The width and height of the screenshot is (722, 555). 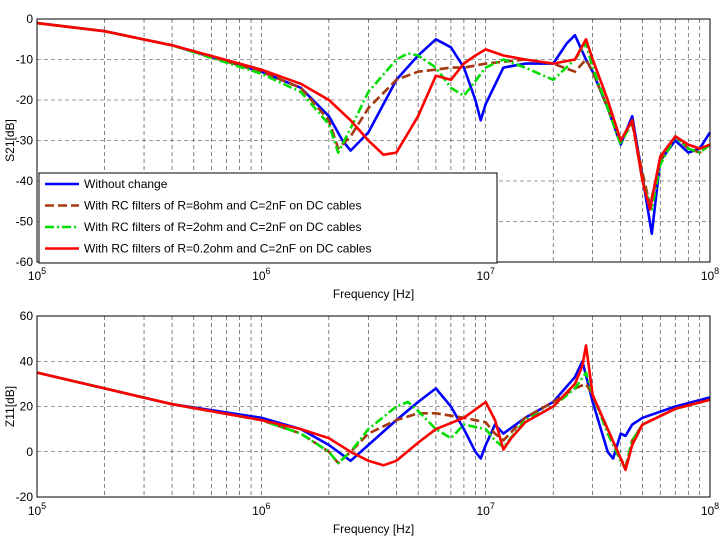 I want to click on y-tick-label: 20, so click(x=27, y=407).